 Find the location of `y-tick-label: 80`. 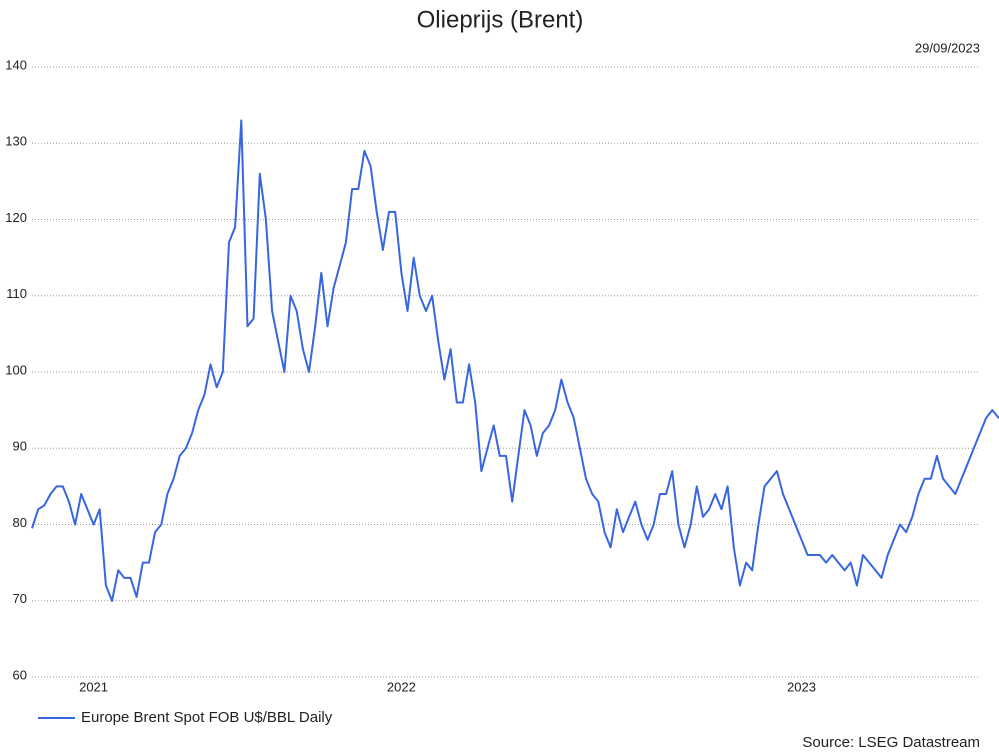

y-tick-label: 80 is located at coordinates (20, 522).